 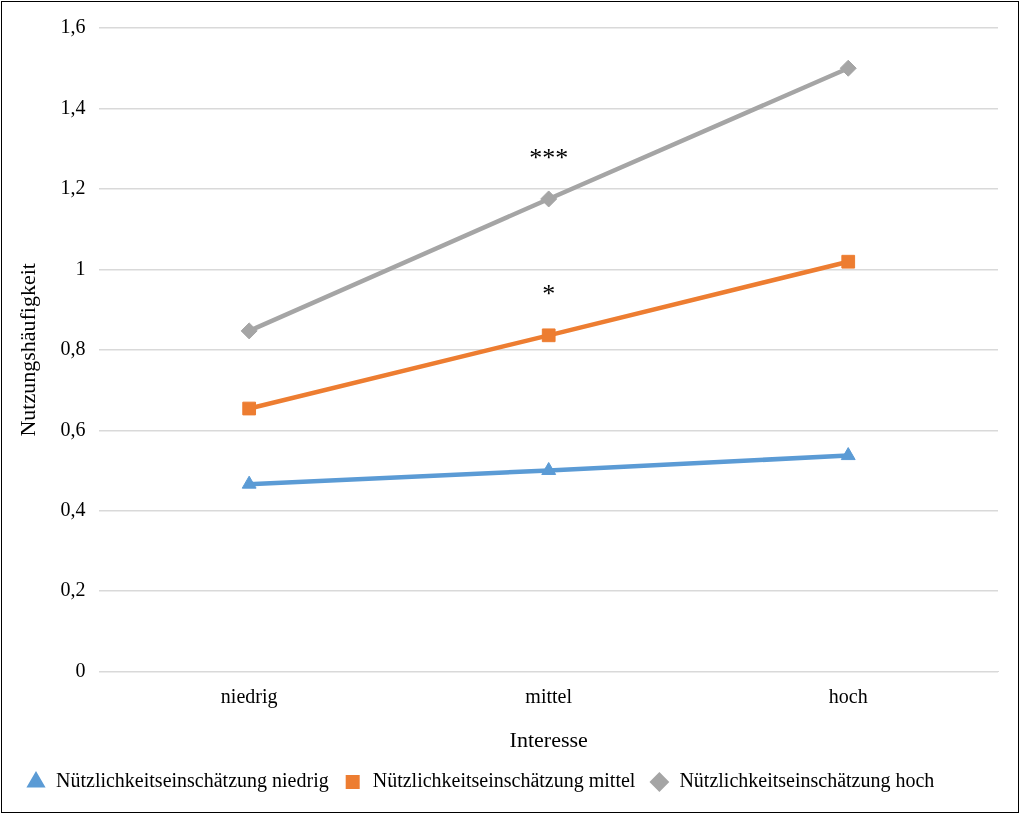 What do you see at coordinates (73, 589) in the screenshot?
I see `y-tick-label: 0,2` at bounding box center [73, 589].